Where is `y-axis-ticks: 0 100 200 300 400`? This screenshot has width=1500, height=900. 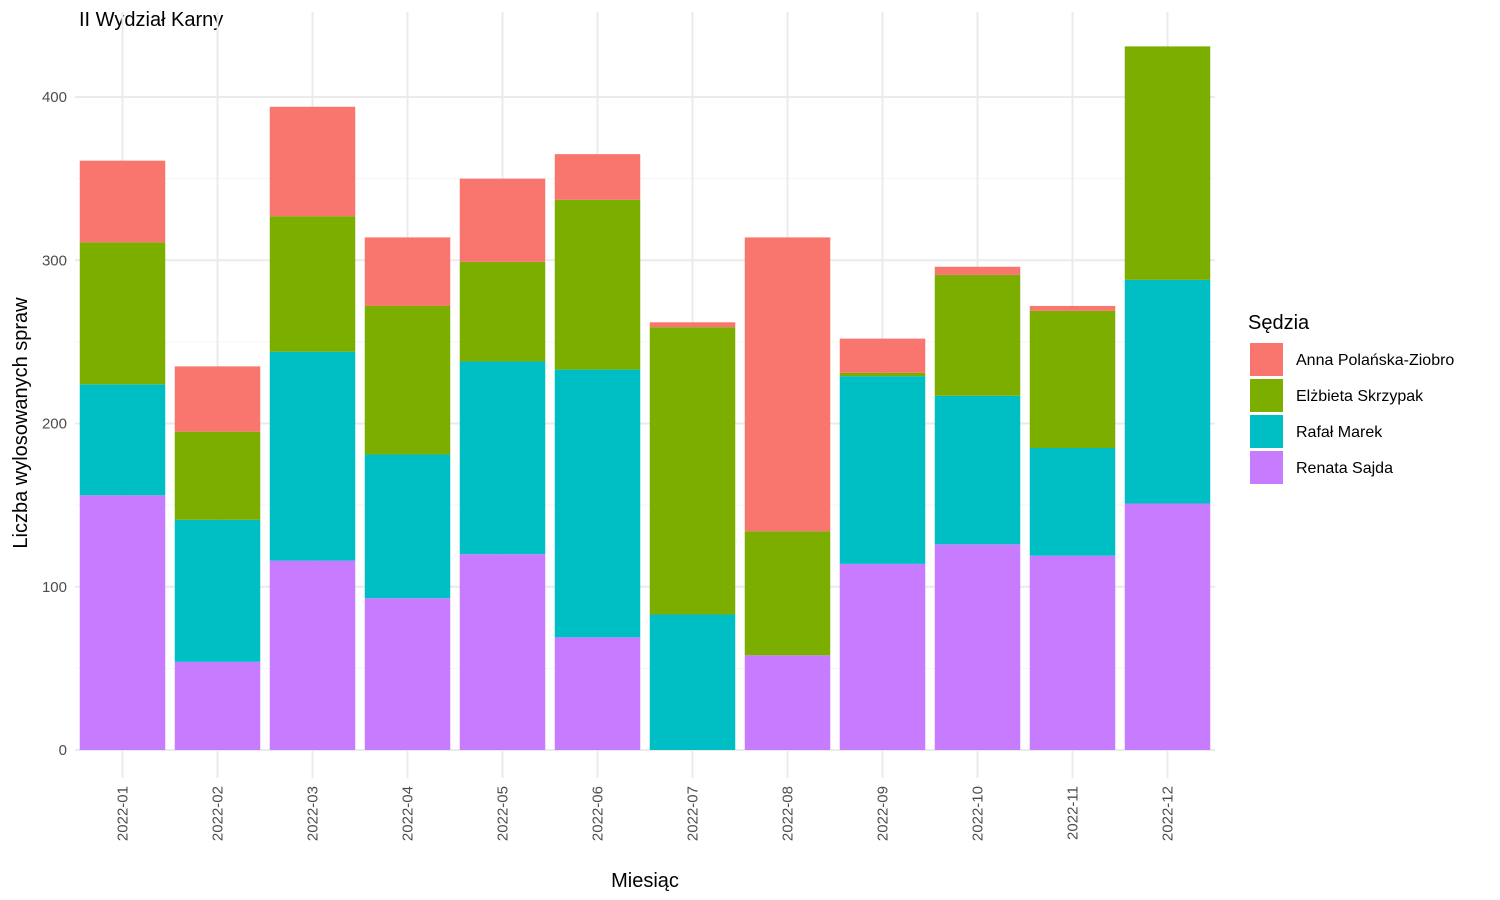 y-axis-ticks: 0 100 200 300 400 is located at coordinates (54, 424).